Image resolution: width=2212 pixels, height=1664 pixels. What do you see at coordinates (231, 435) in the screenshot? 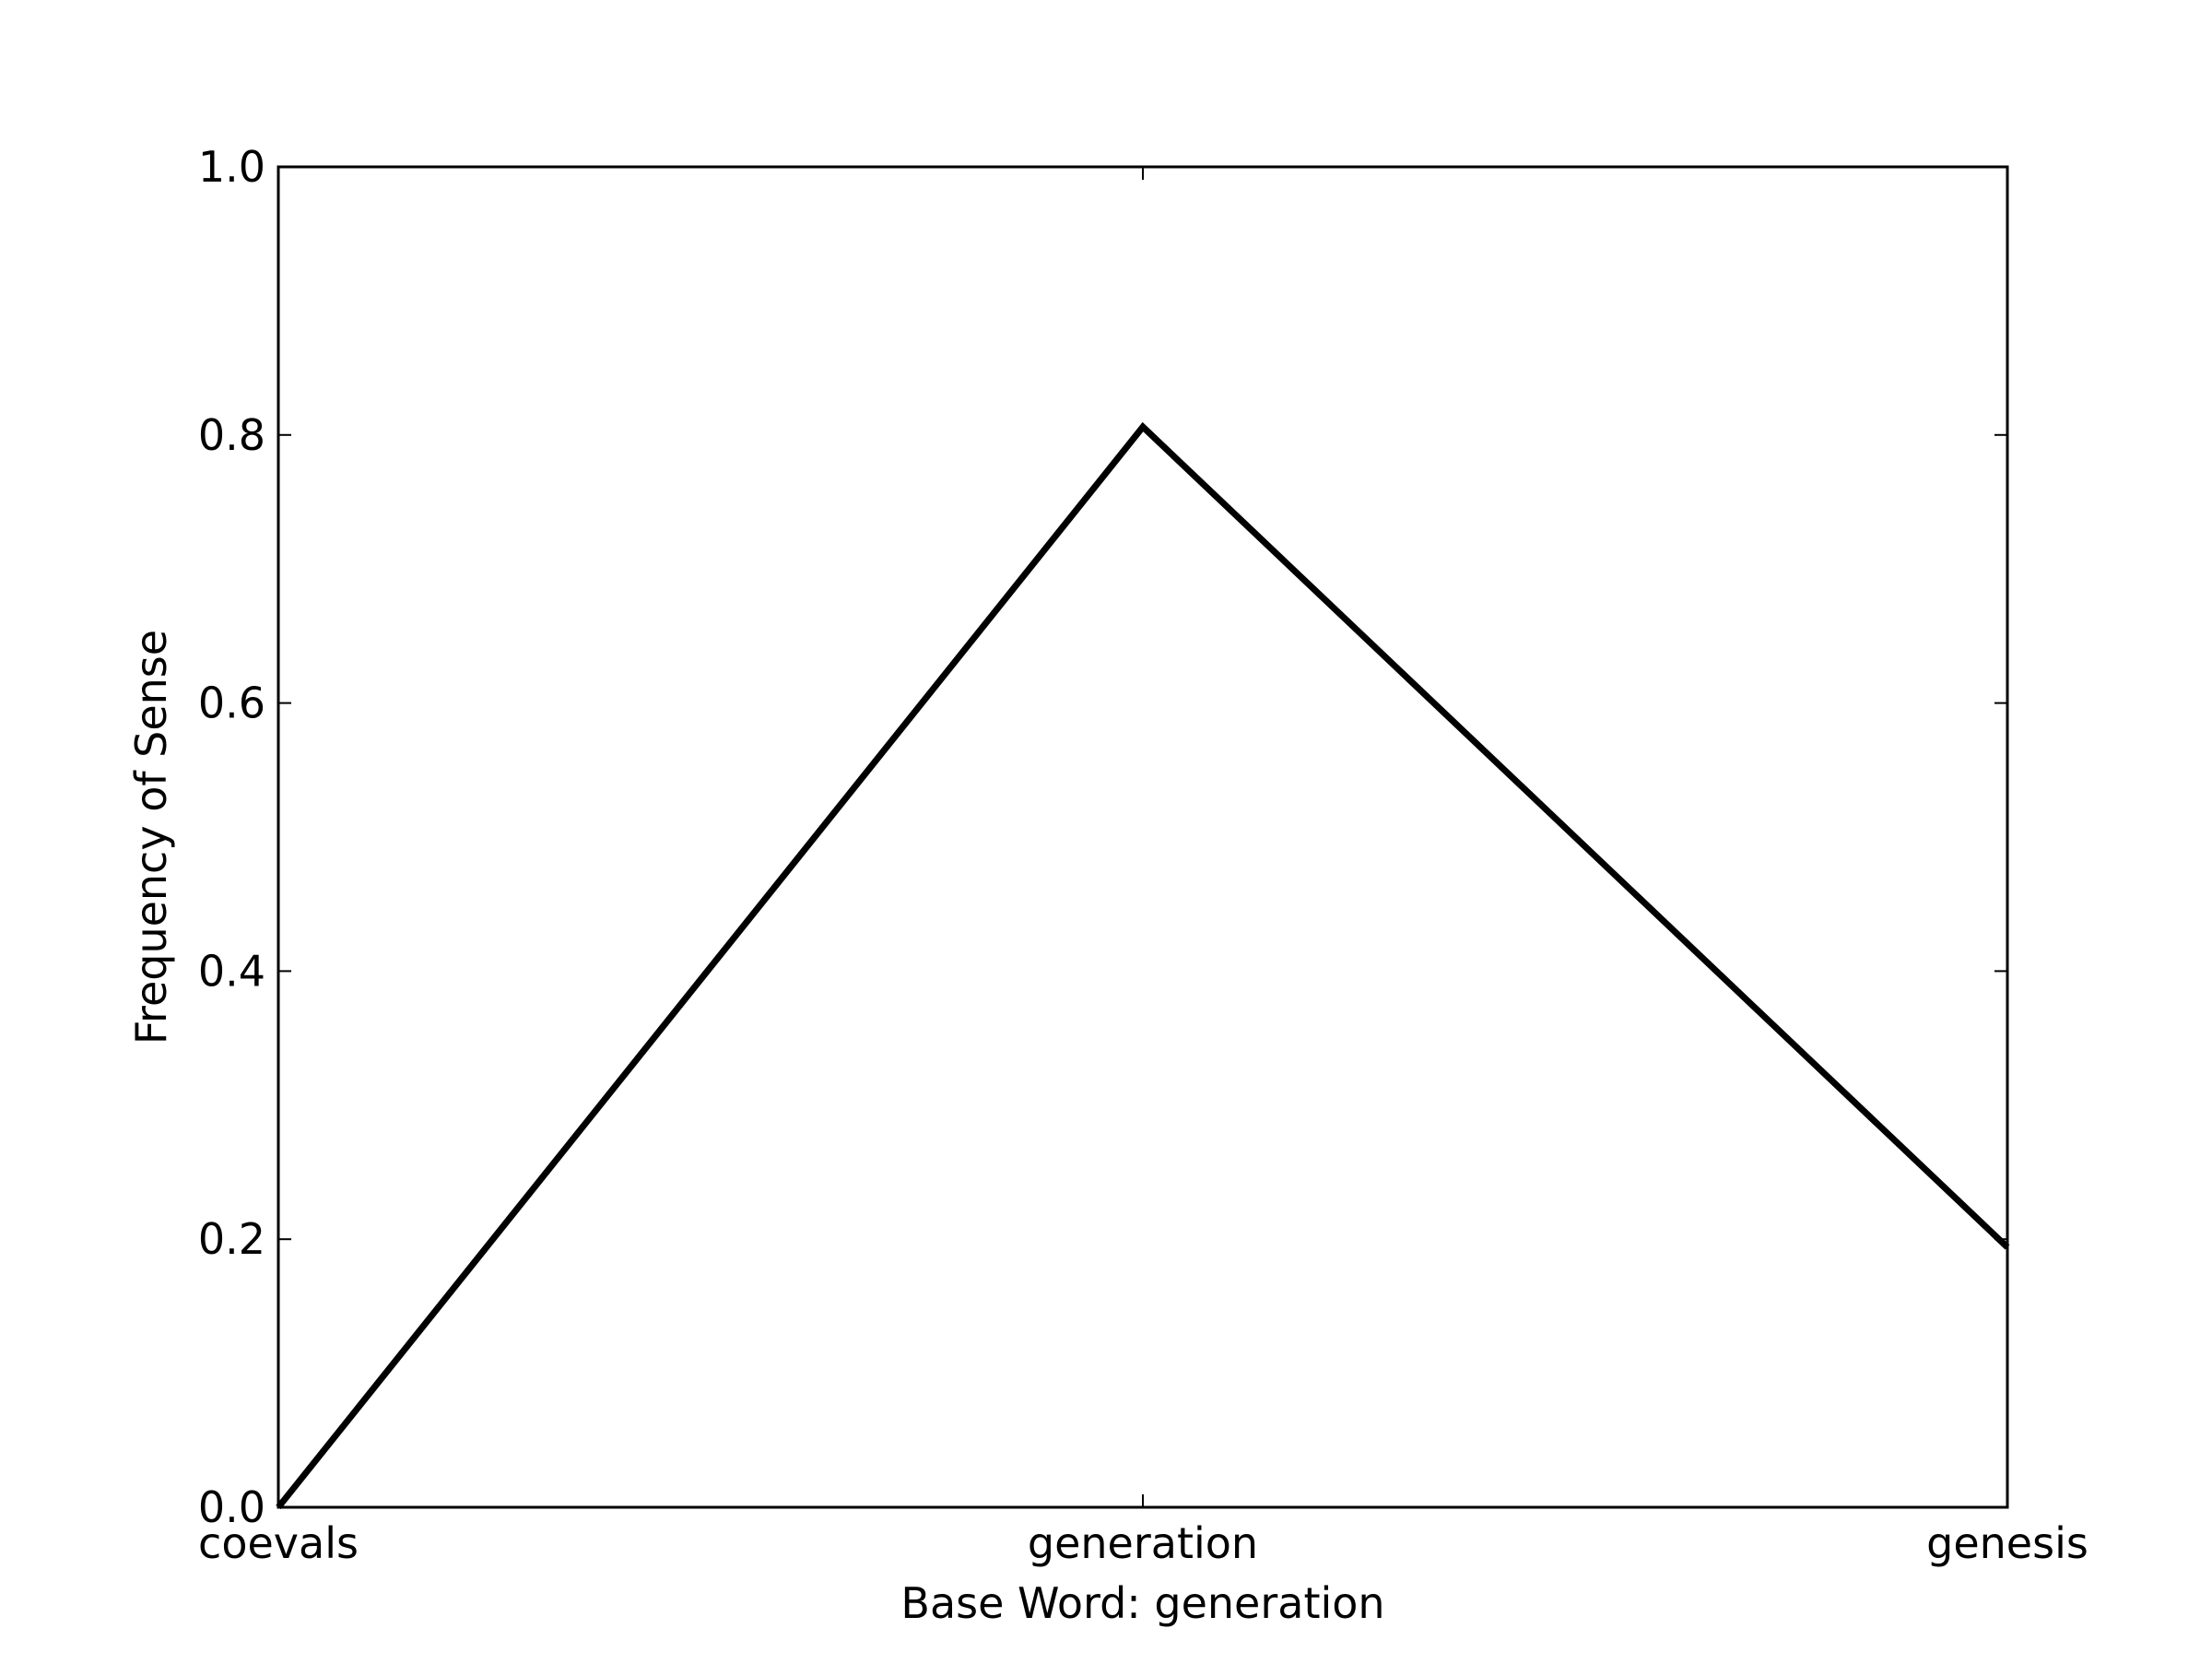
I see `y-tick-label: 0.8` at bounding box center [231, 435].